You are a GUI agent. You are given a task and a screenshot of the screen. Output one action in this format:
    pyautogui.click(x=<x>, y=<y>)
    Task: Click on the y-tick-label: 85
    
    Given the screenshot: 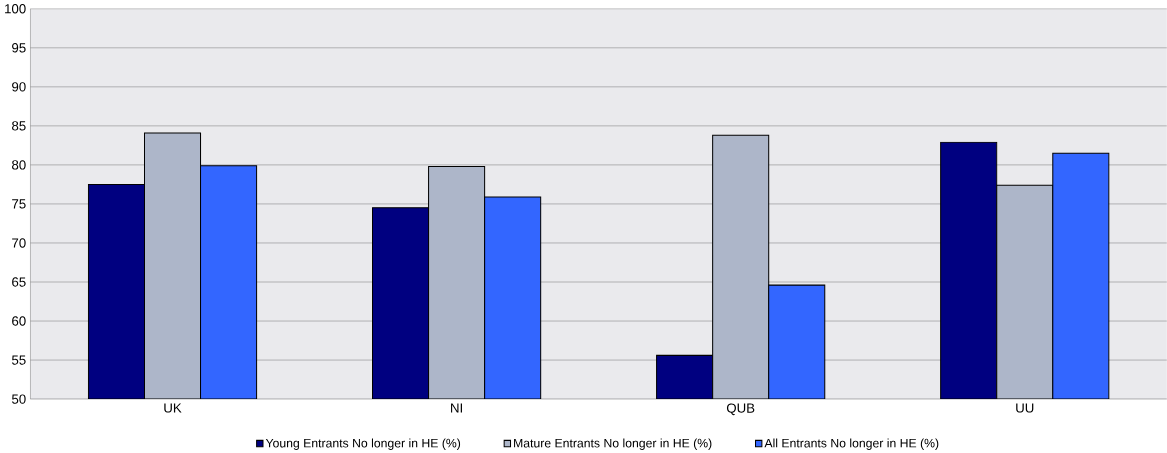 What is the action you would take?
    pyautogui.click(x=19, y=126)
    